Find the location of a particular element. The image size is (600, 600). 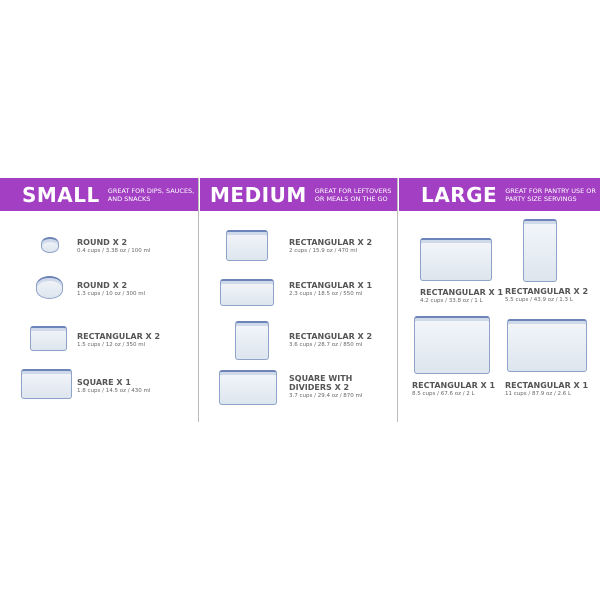

product-spec: 0.4 cups / 3.38 oz / 100 ml is located at coordinates (114, 251).